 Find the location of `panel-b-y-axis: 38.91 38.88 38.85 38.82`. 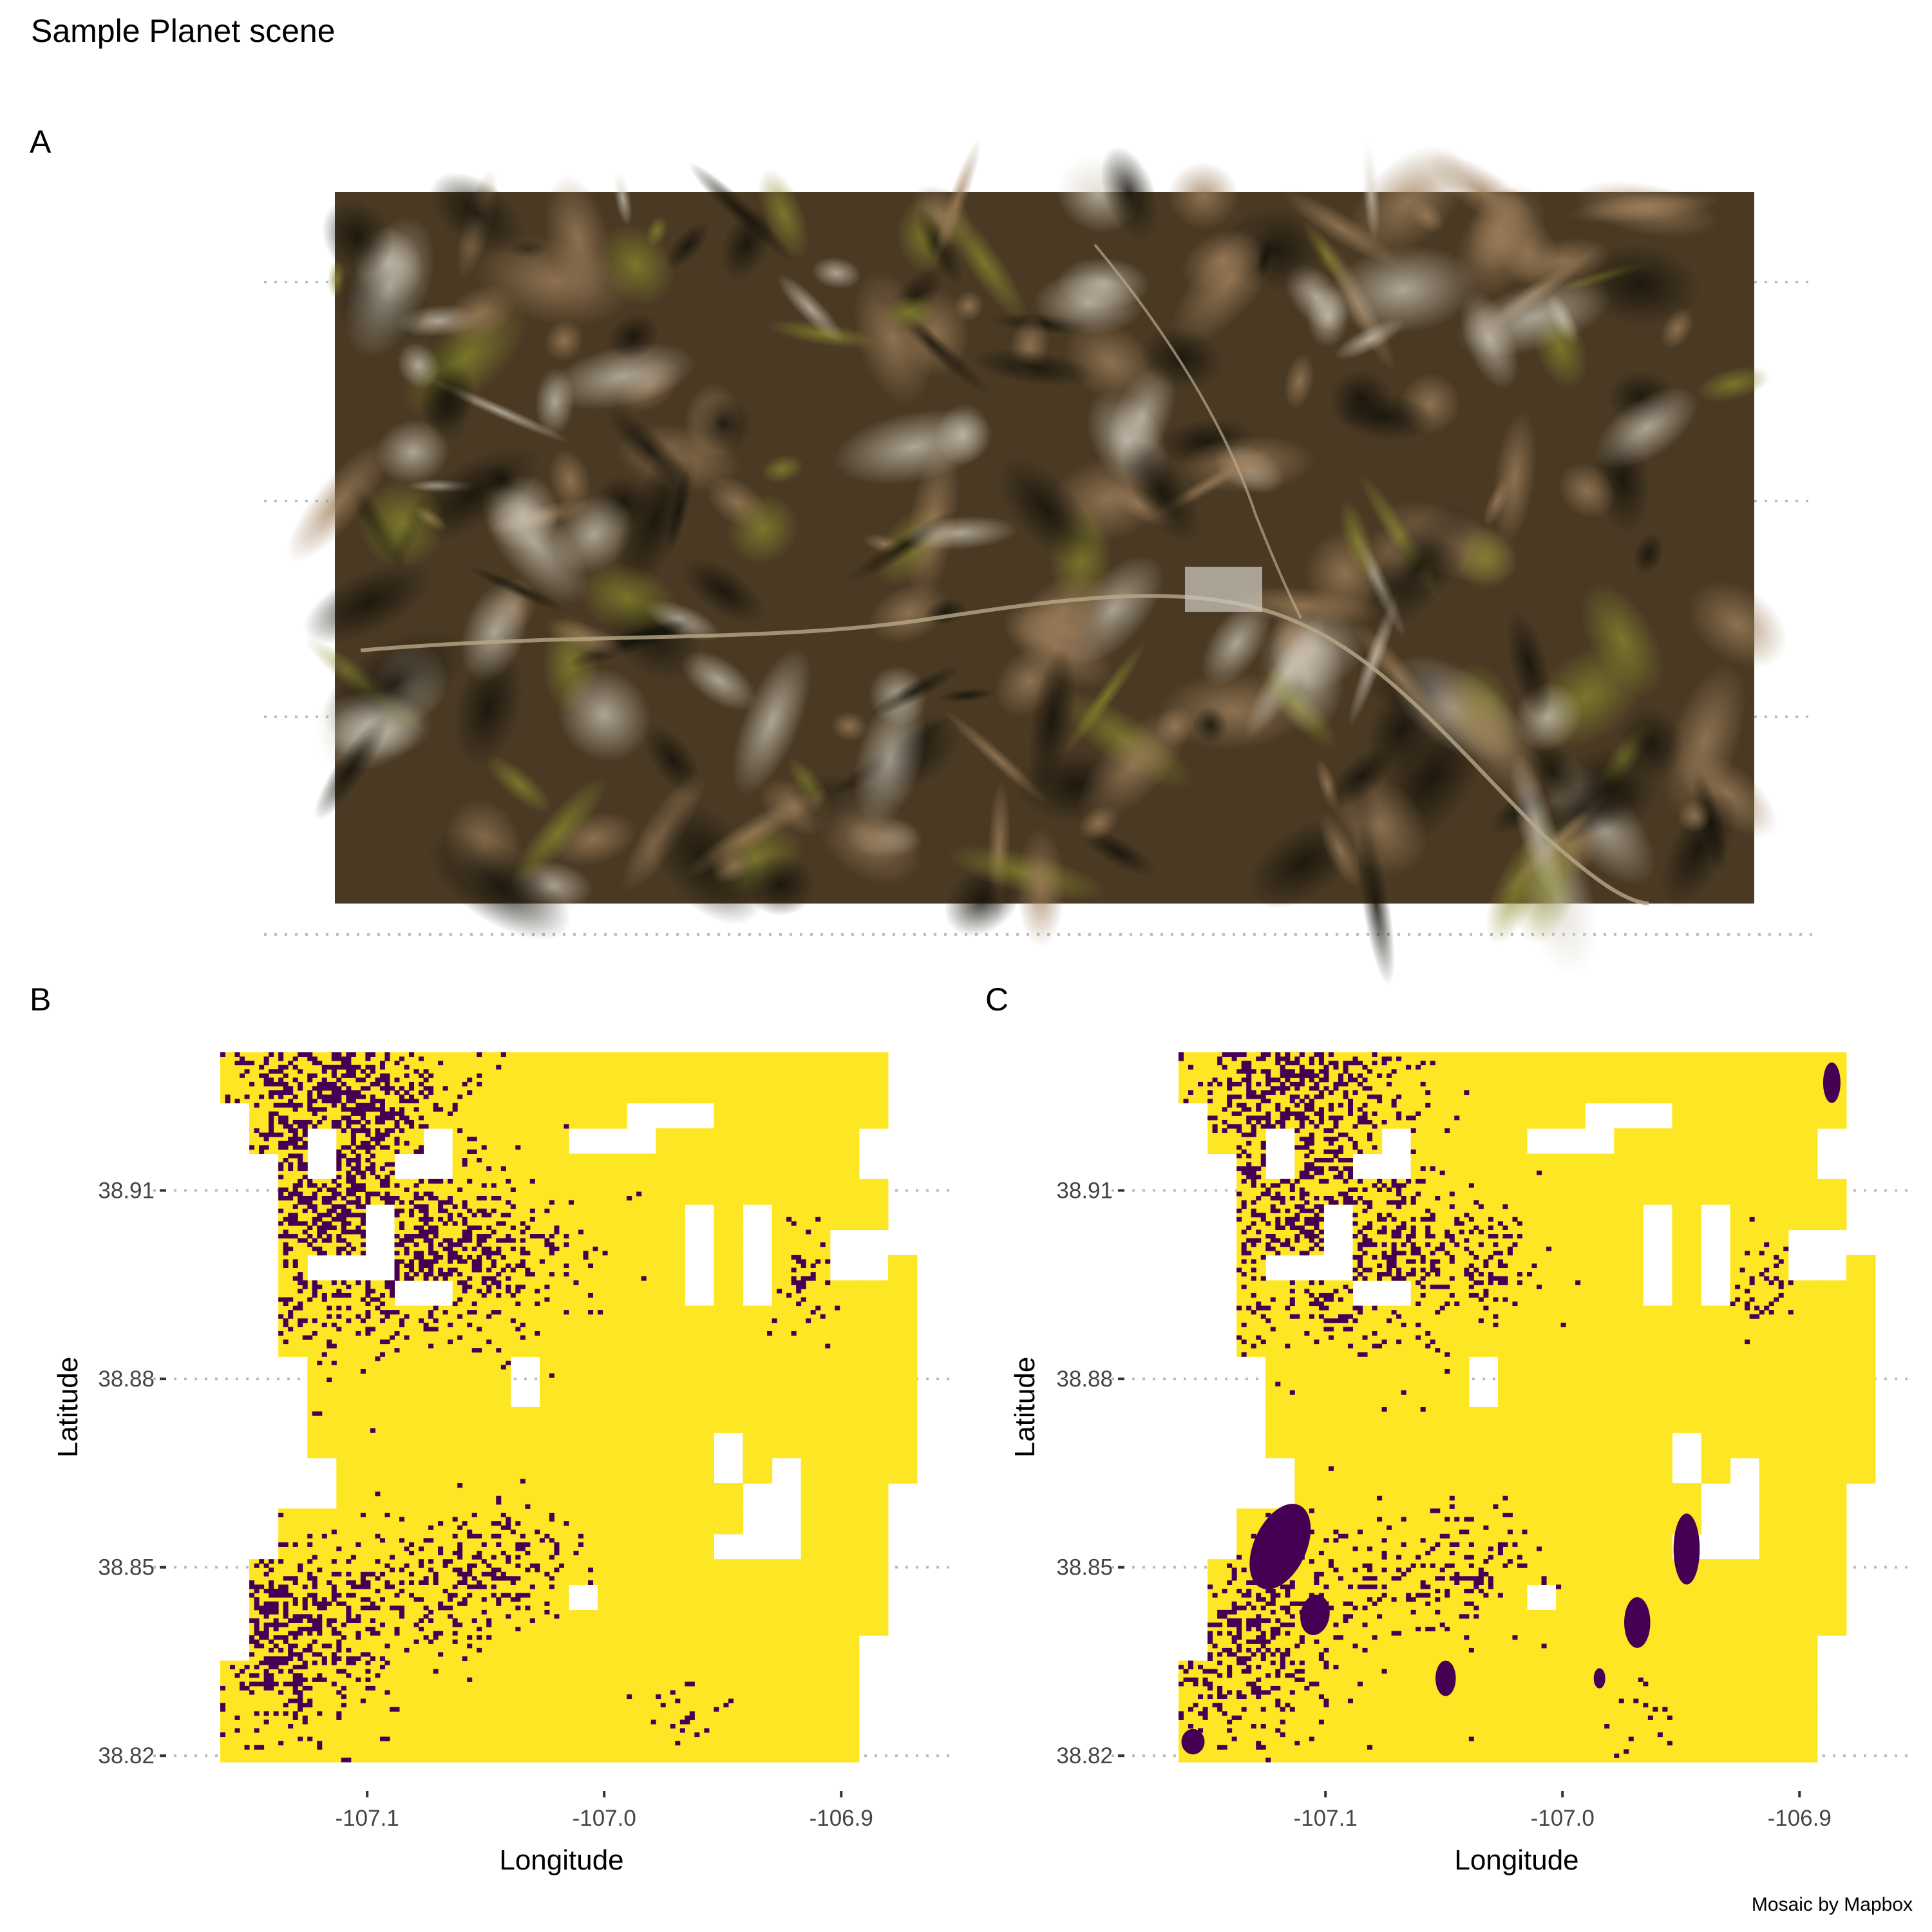

panel-b-y-axis: 38.91 38.88 38.85 38.82 is located at coordinates (132, 1473).